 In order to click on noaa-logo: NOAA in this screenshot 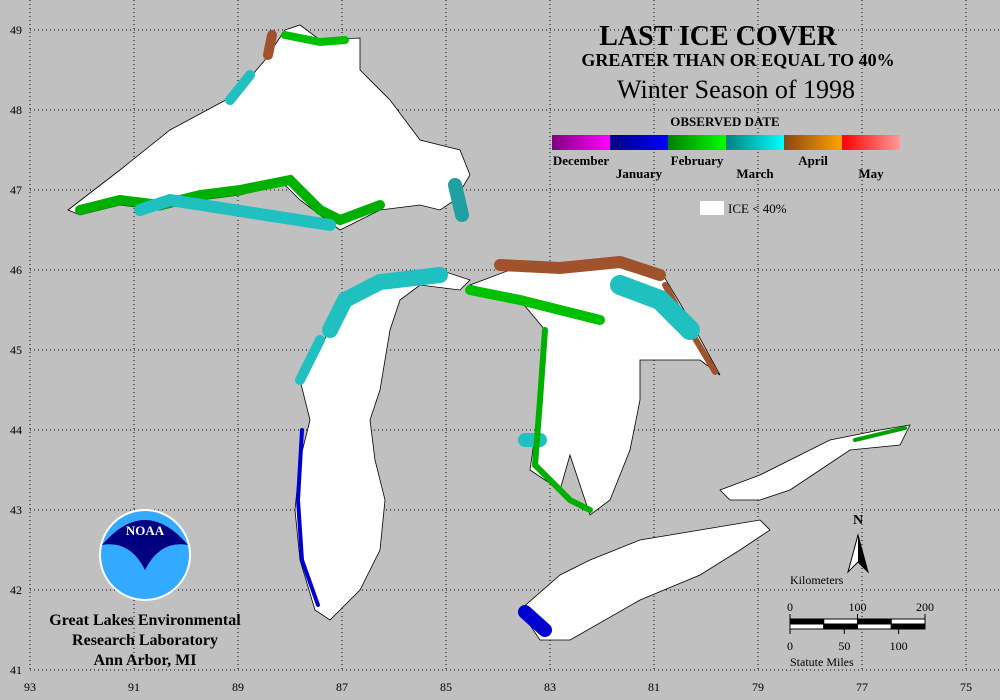, I will do `click(145, 555)`.